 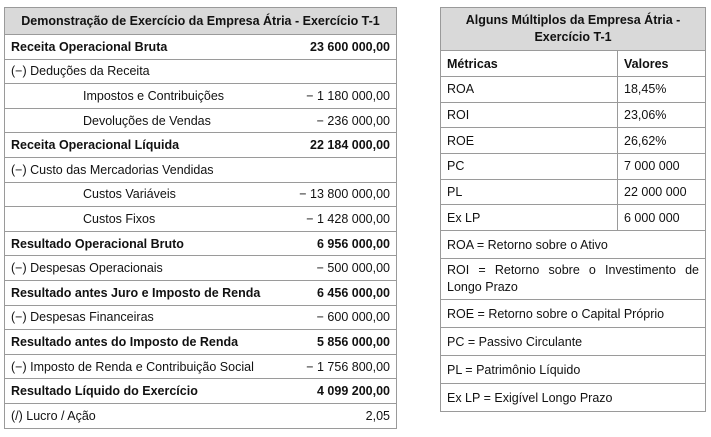 What do you see at coordinates (341, 317) in the screenshot?
I see `row-value: − 600 000,00` at bounding box center [341, 317].